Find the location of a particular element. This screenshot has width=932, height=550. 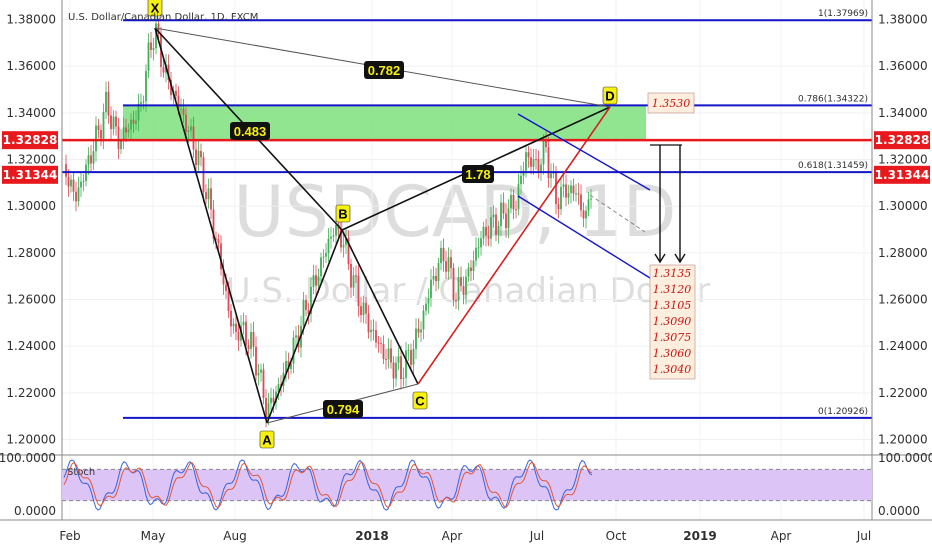

point-d-label: D is located at coordinates (609, 96).